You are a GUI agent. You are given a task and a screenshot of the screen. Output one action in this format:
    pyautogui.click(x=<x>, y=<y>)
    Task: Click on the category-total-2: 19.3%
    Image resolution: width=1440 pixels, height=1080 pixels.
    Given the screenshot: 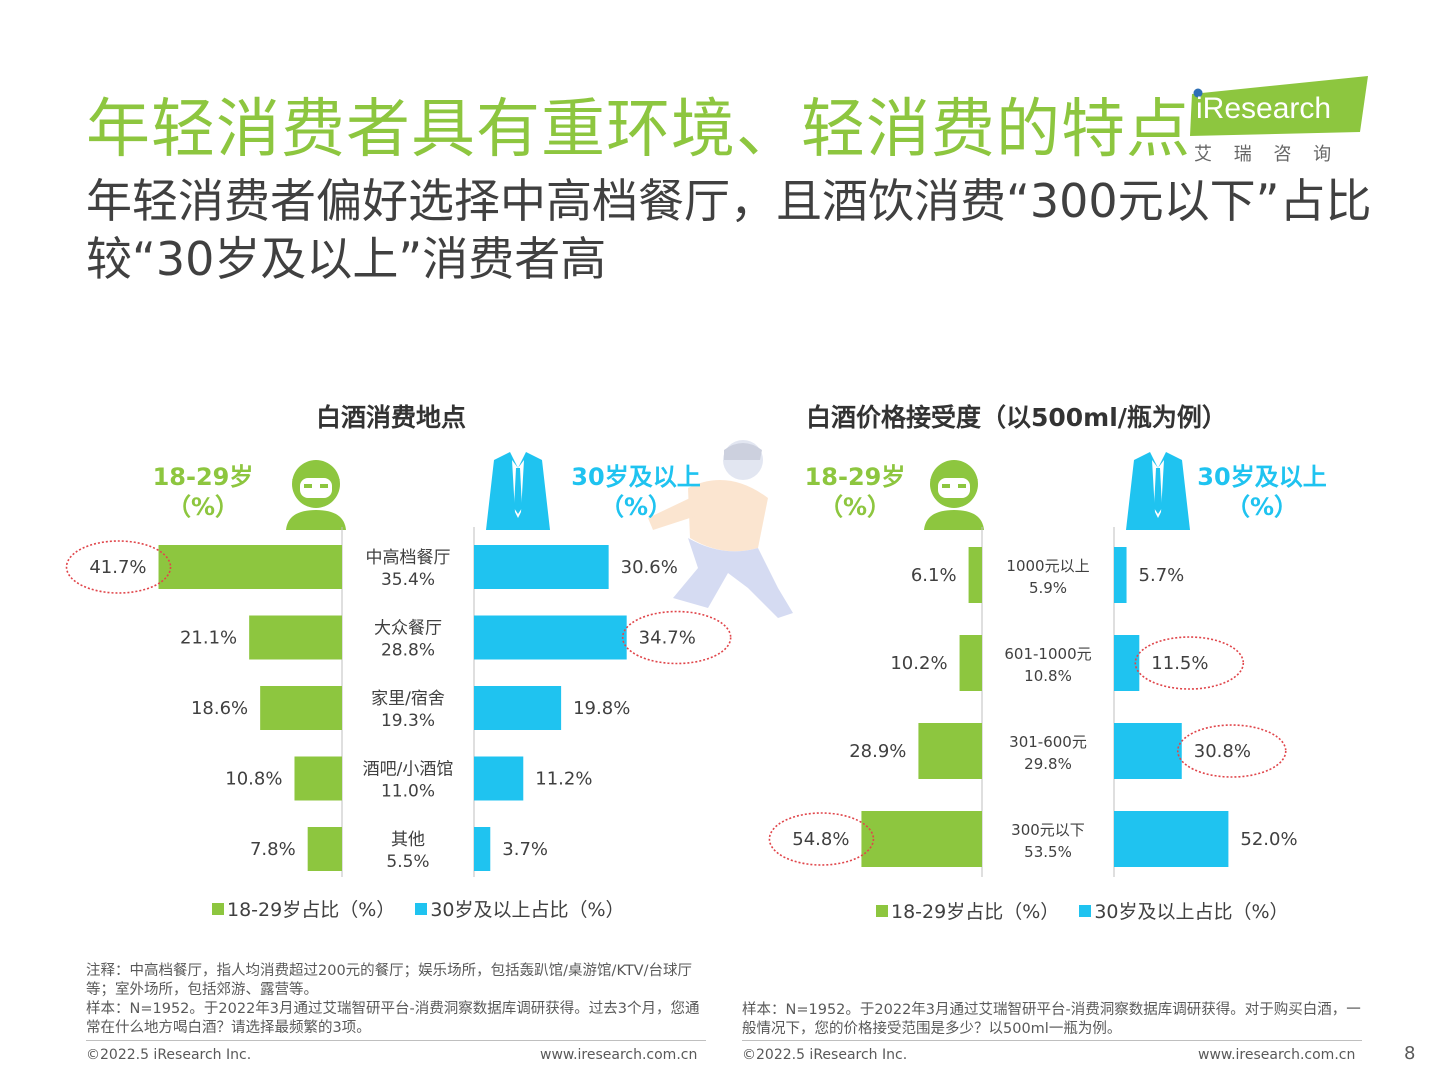 What is the action you would take?
    pyautogui.click(x=408, y=721)
    